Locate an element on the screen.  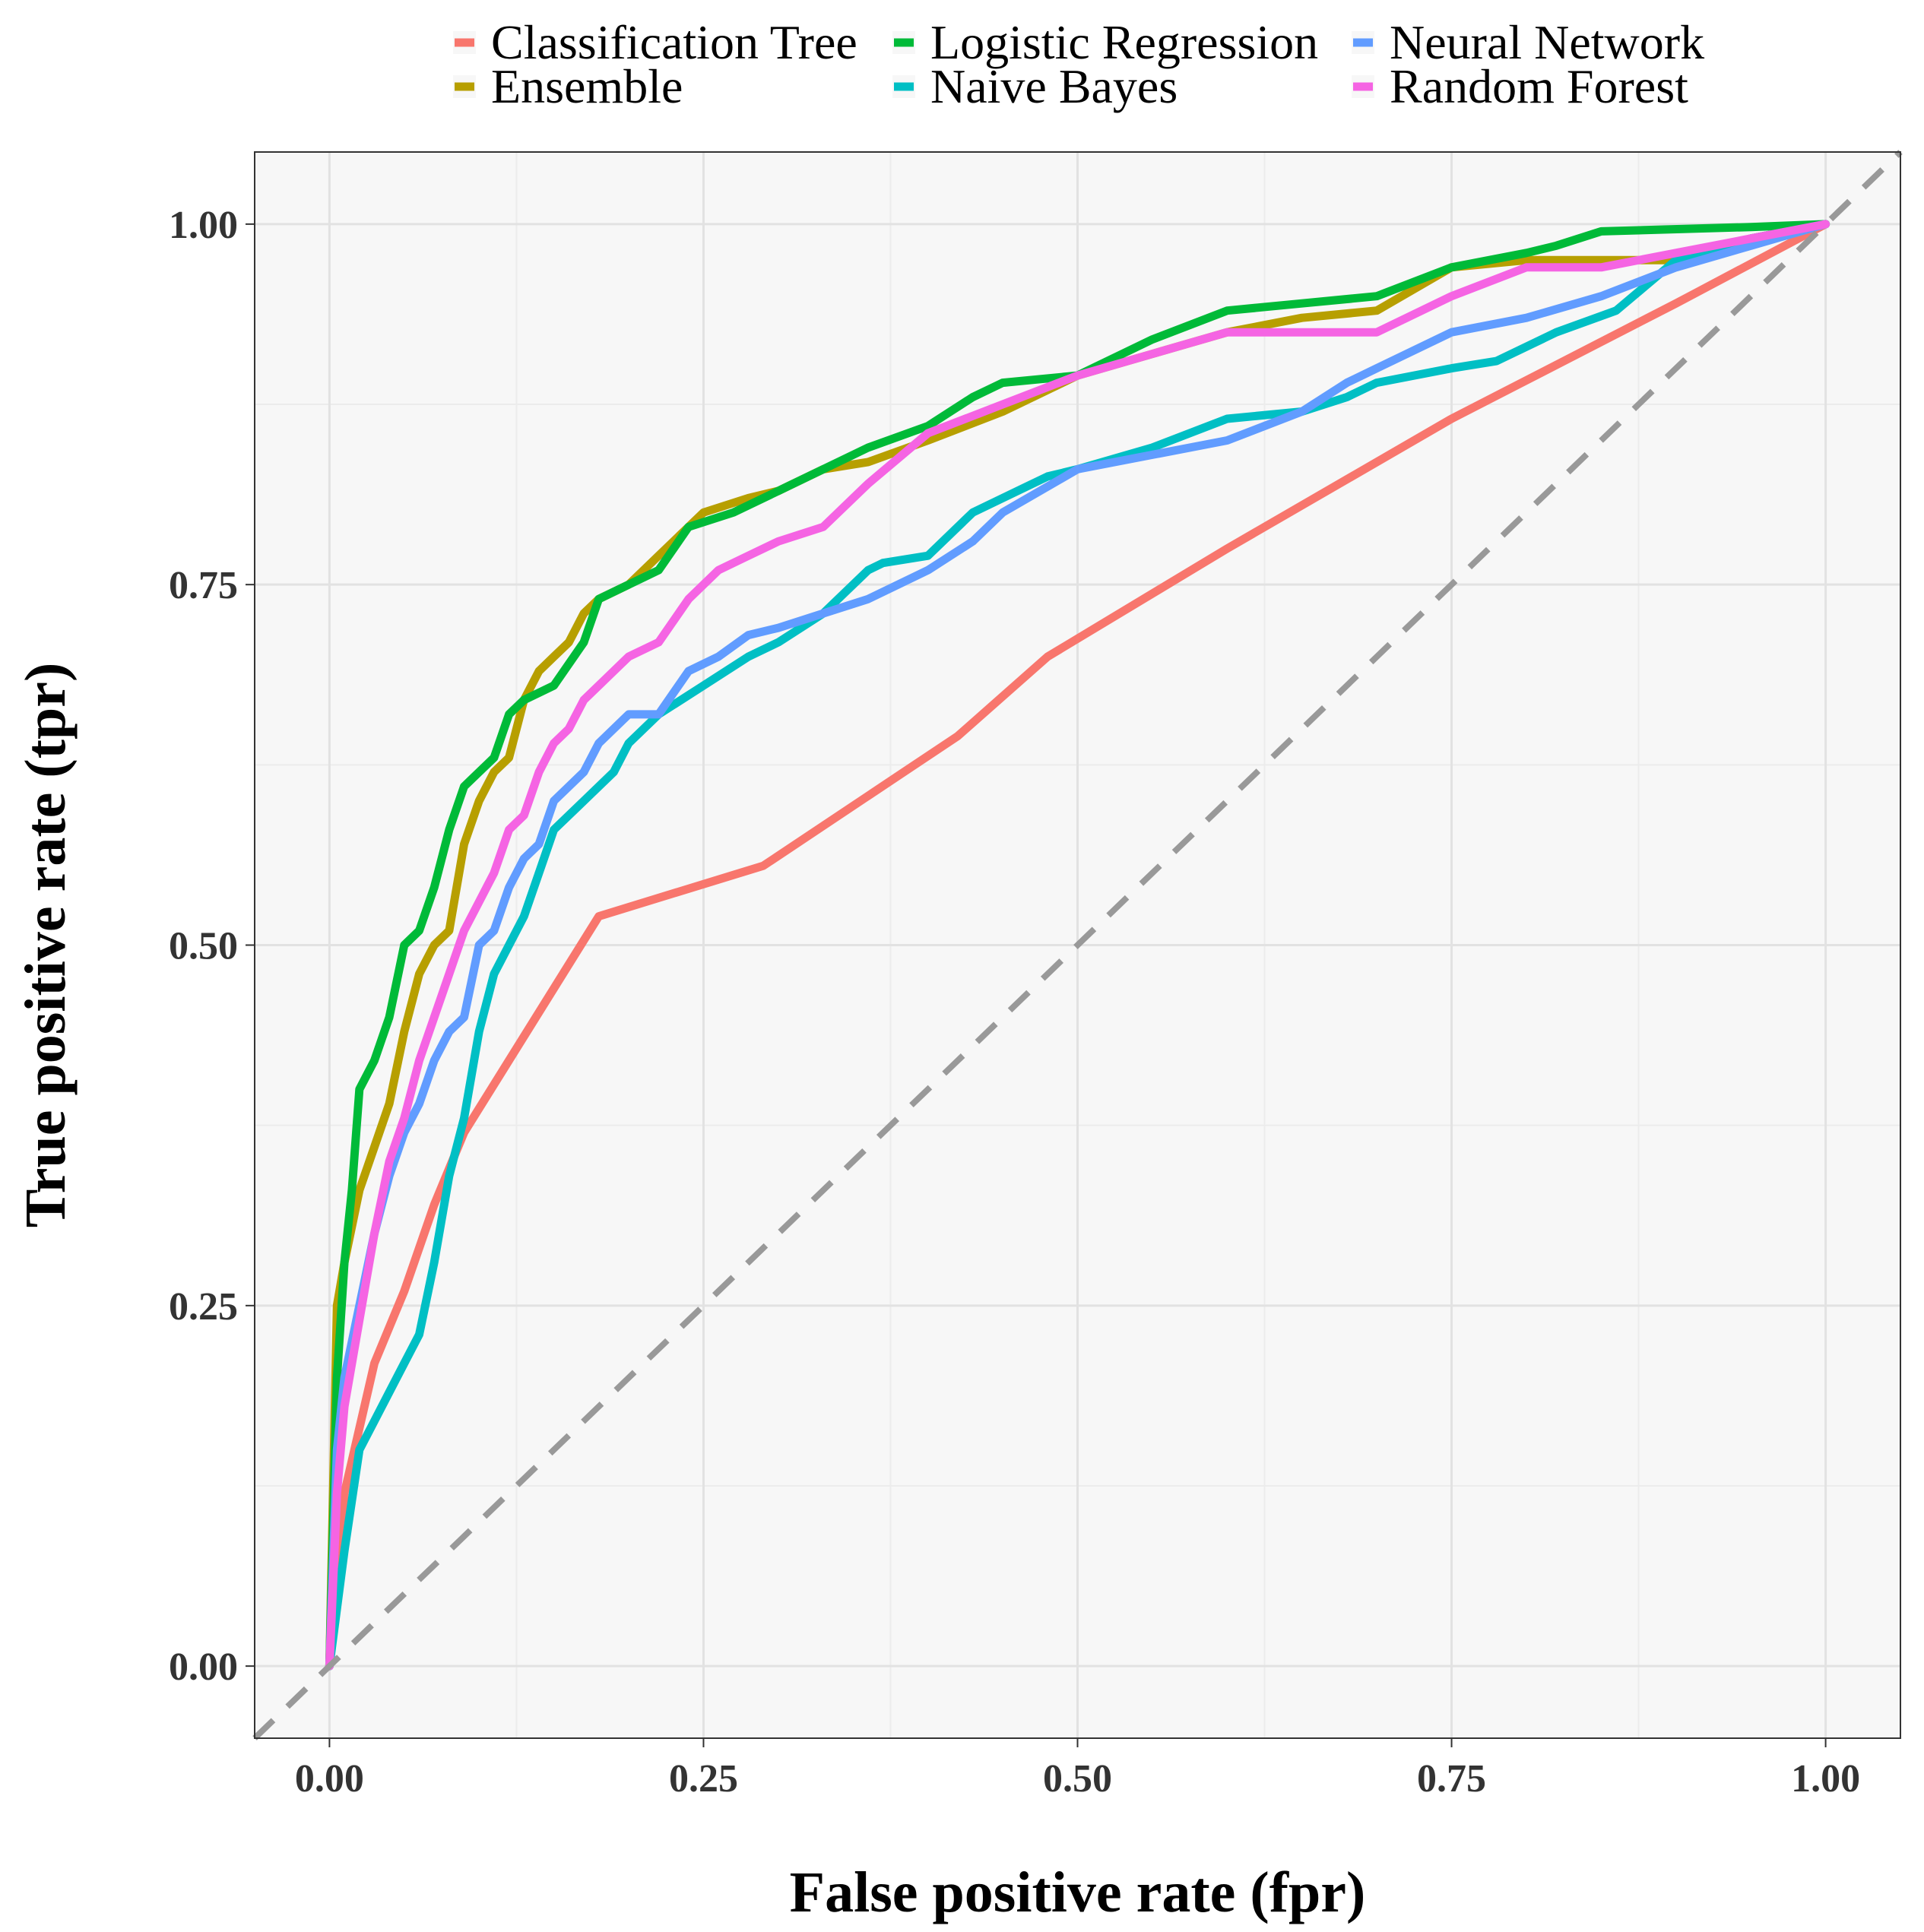
y-tick-label-1: 0.25 is located at coordinates (203, 1307).